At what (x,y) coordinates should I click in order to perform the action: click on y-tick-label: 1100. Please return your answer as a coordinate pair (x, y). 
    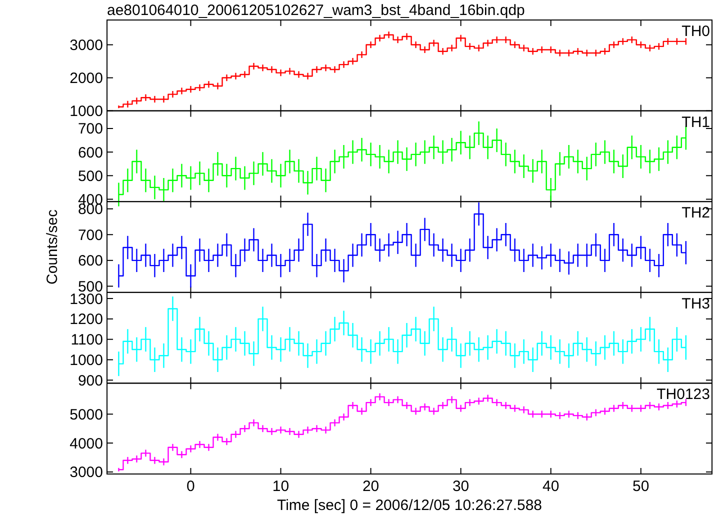
    Looking at the image, I should click on (86, 340).